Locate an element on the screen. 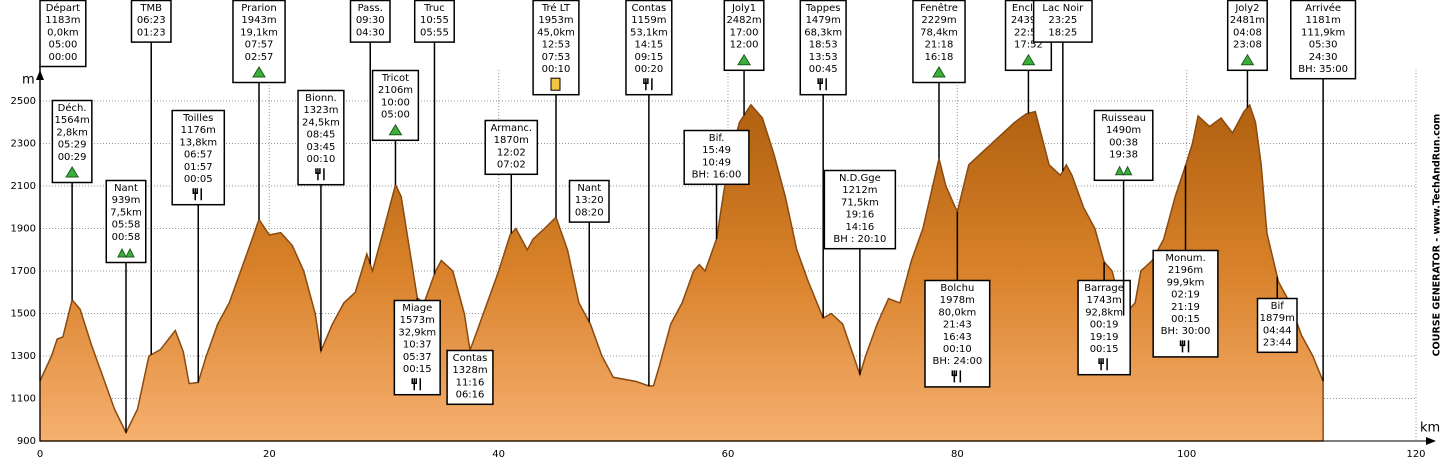  waypoint-text: 12:53 is located at coordinates (556, 45).